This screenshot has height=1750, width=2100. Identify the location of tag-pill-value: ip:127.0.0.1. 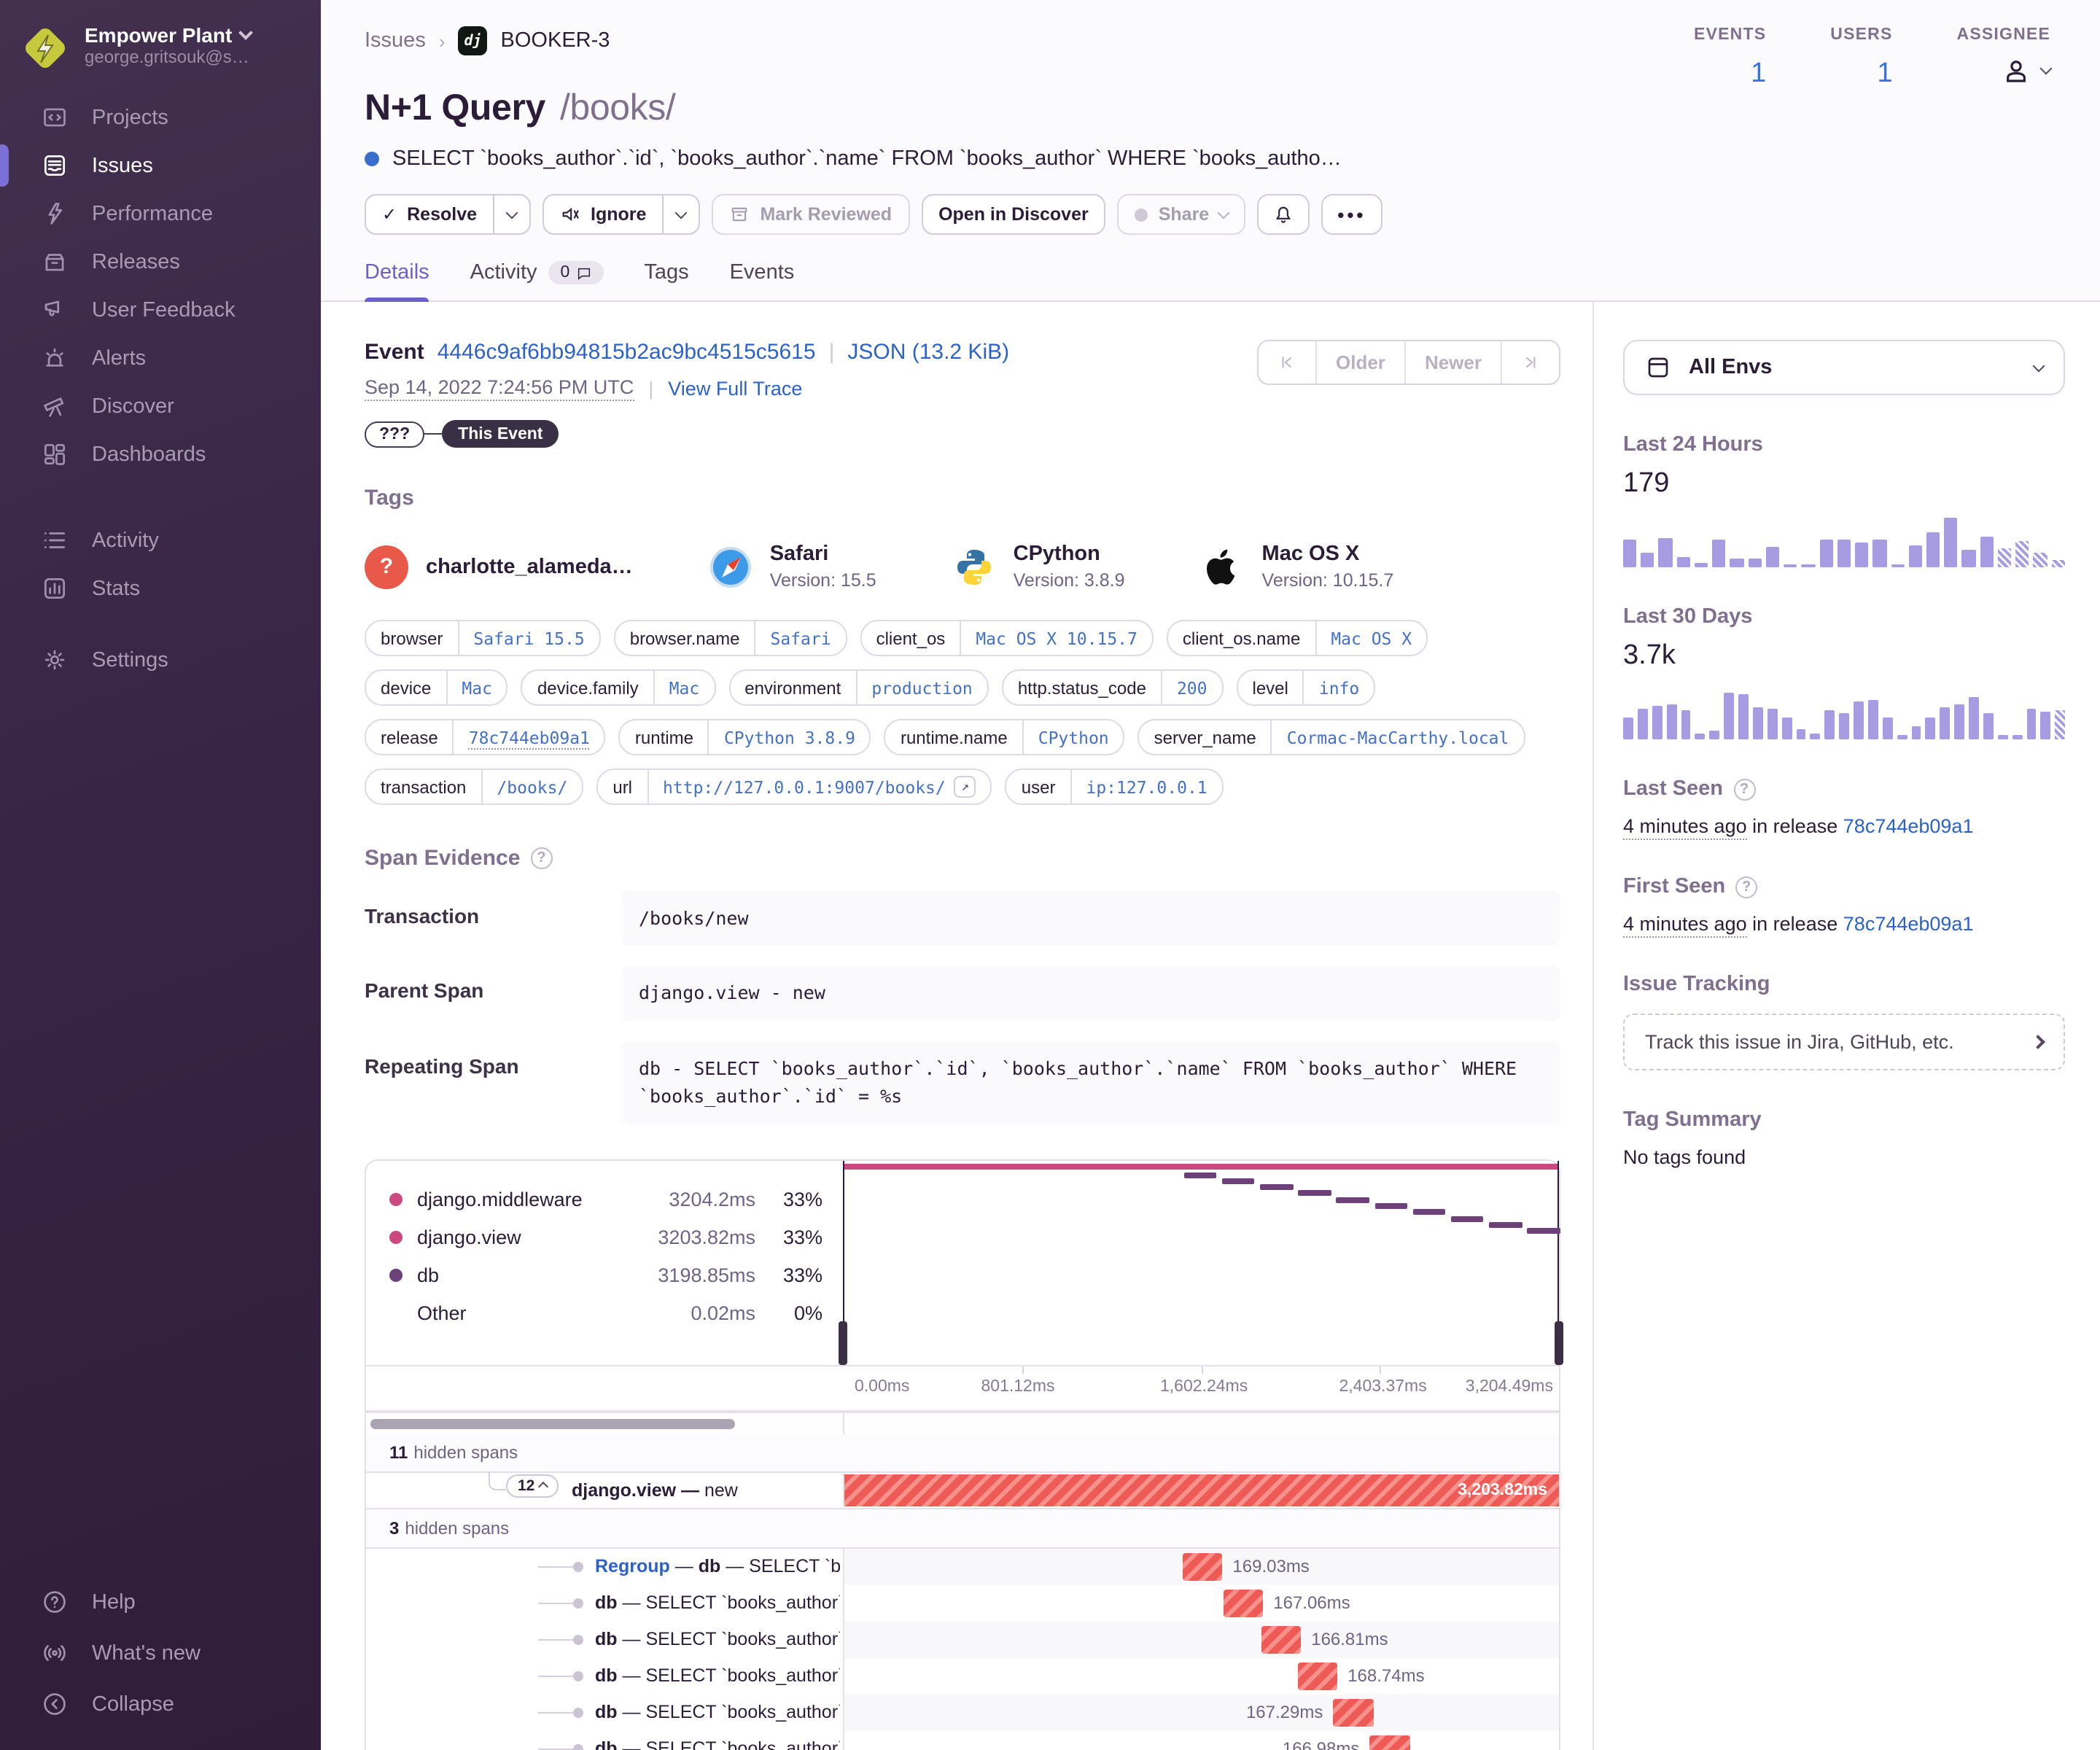
(1145, 787).